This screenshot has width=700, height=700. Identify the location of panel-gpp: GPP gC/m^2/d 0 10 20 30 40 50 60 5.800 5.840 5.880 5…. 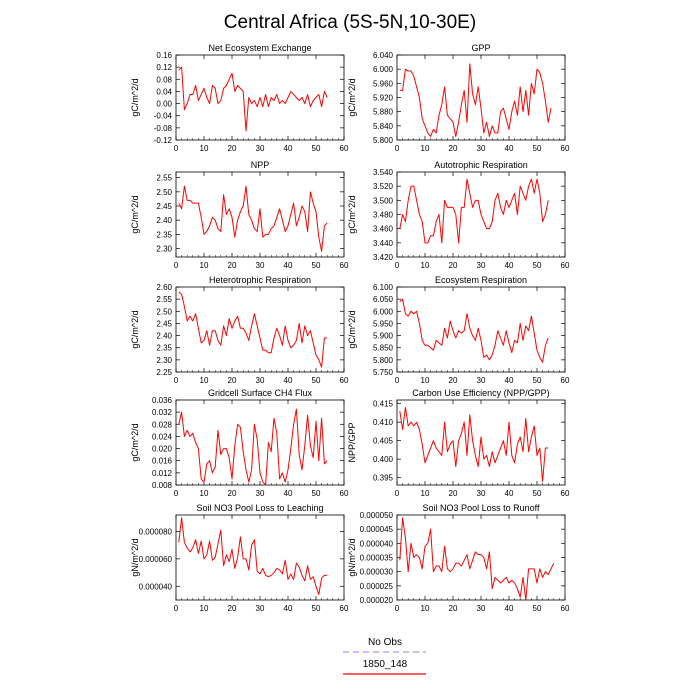
(458, 98).